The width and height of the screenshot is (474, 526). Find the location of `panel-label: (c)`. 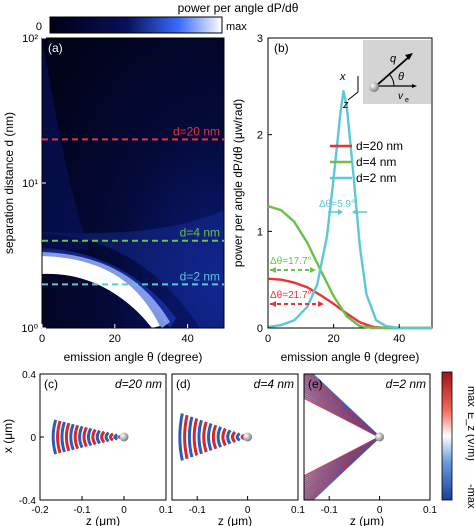

panel-label: (c) is located at coordinates (51, 384).